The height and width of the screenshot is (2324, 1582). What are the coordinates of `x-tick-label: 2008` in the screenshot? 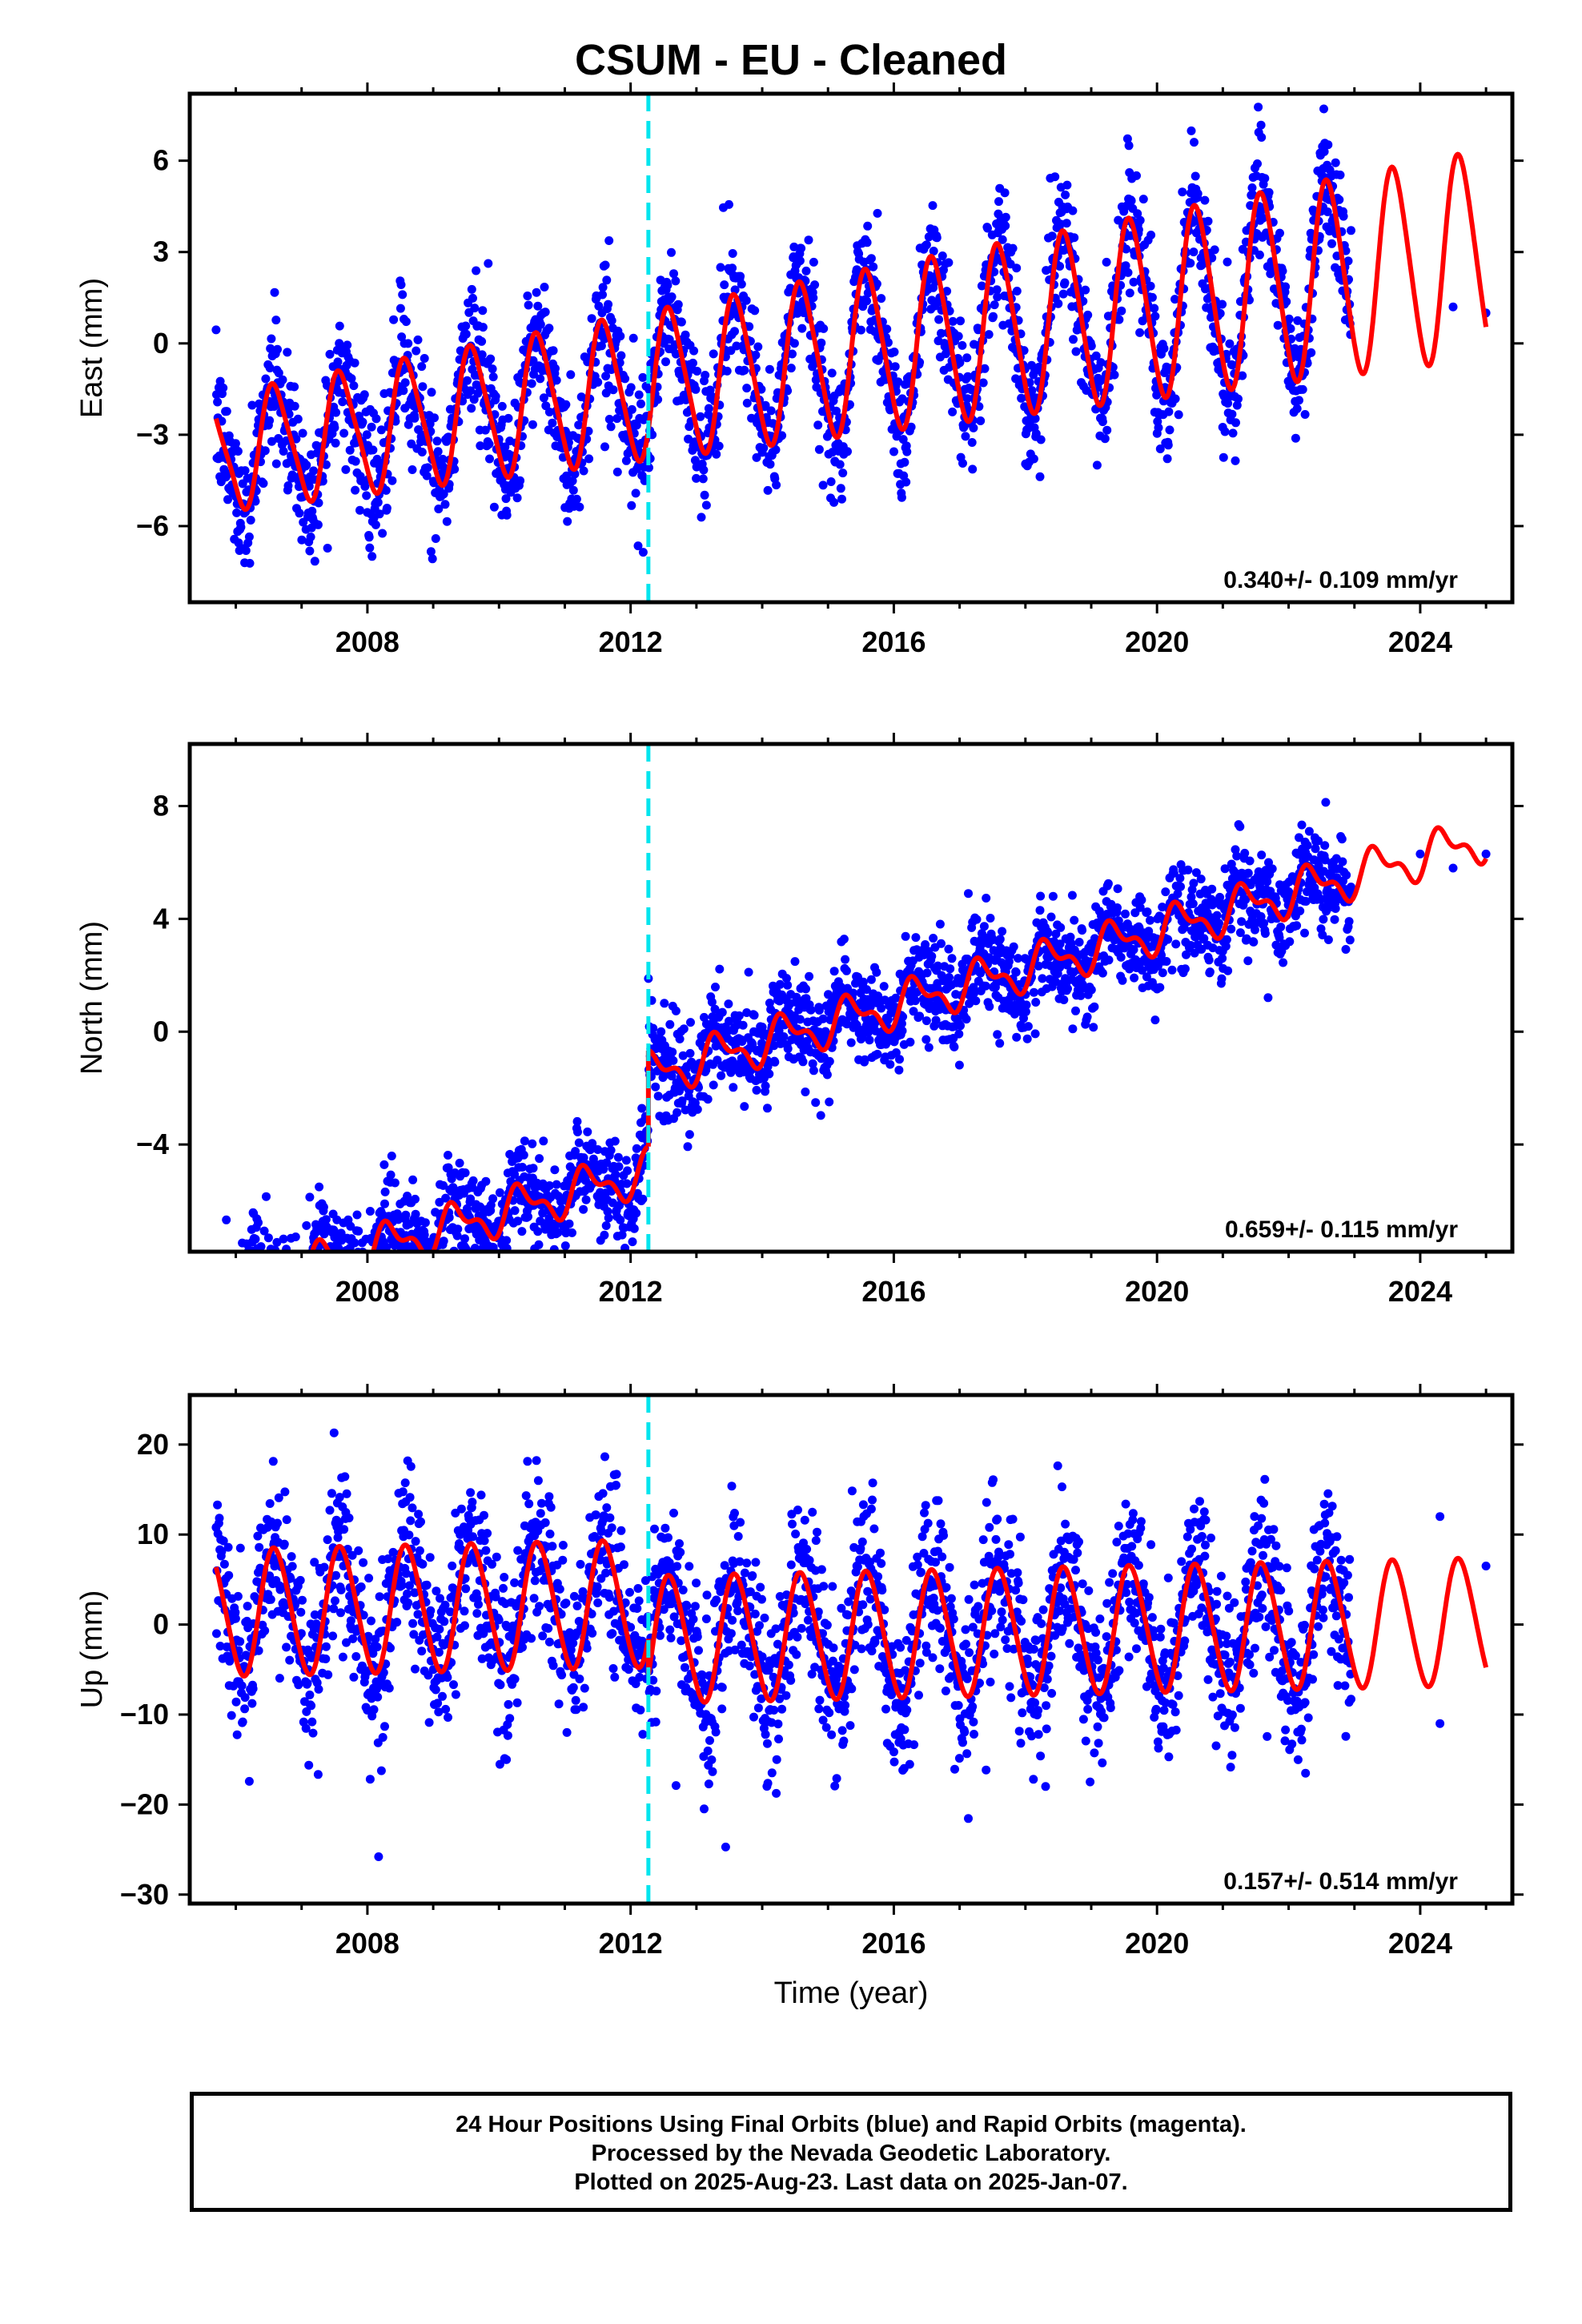 It's located at (368, 641).